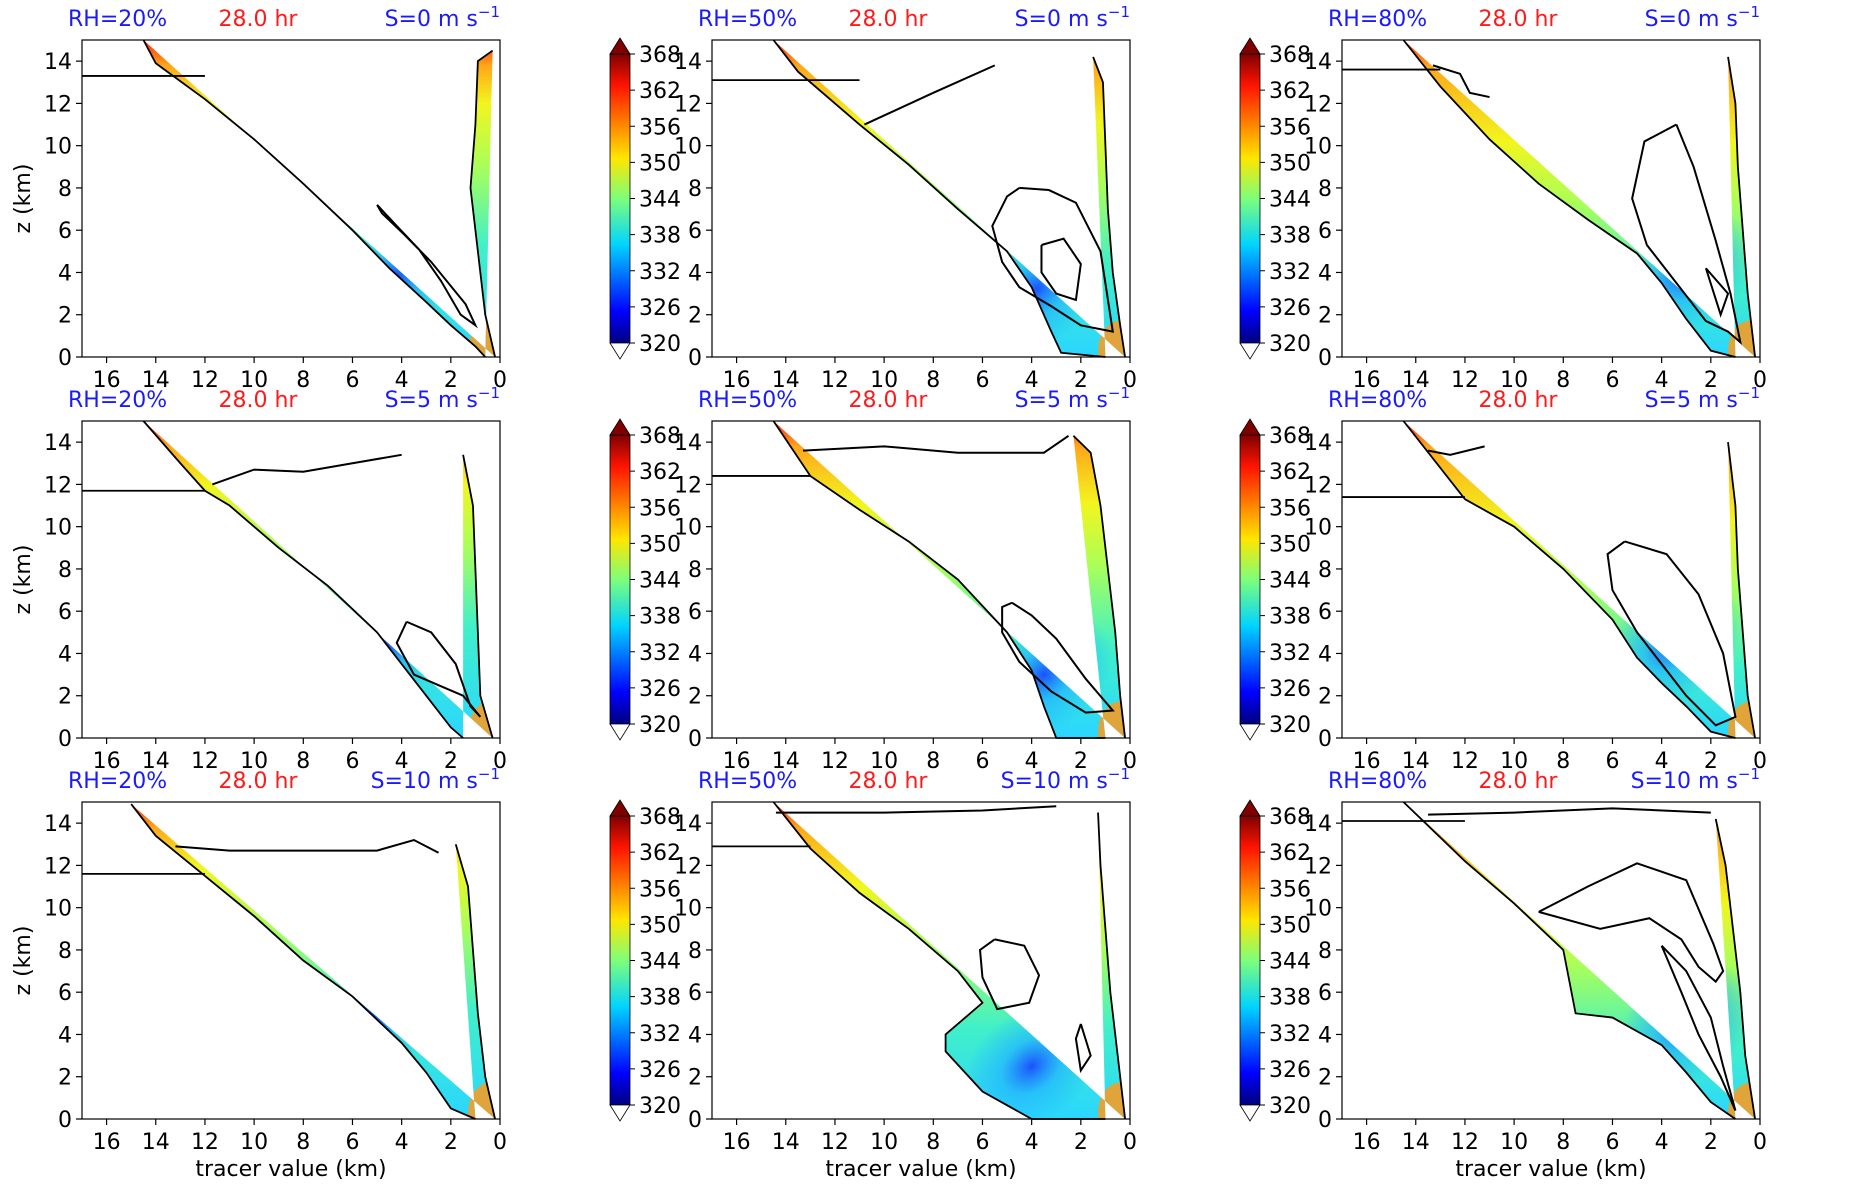 This screenshot has height=1191, width=1866. What do you see at coordinates (835, 380) in the screenshot?
I see `x-tick-label: 12` at bounding box center [835, 380].